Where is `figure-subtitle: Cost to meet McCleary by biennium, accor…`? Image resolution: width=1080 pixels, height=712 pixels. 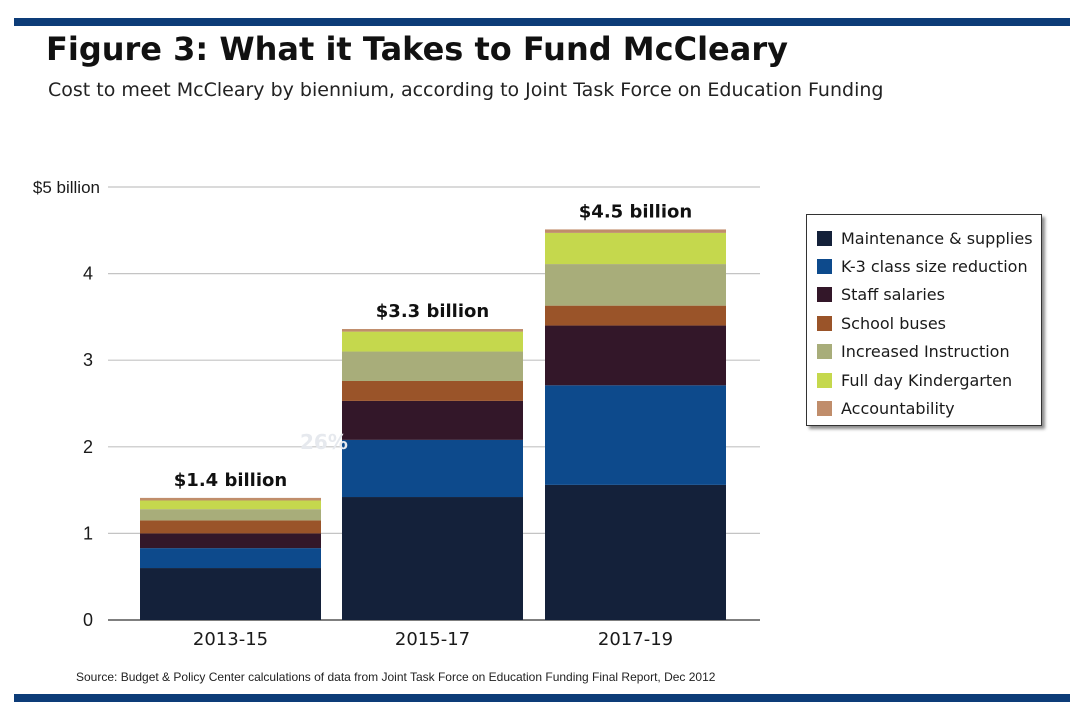 figure-subtitle: Cost to meet McCleary by biennium, accor… is located at coordinates (466, 90).